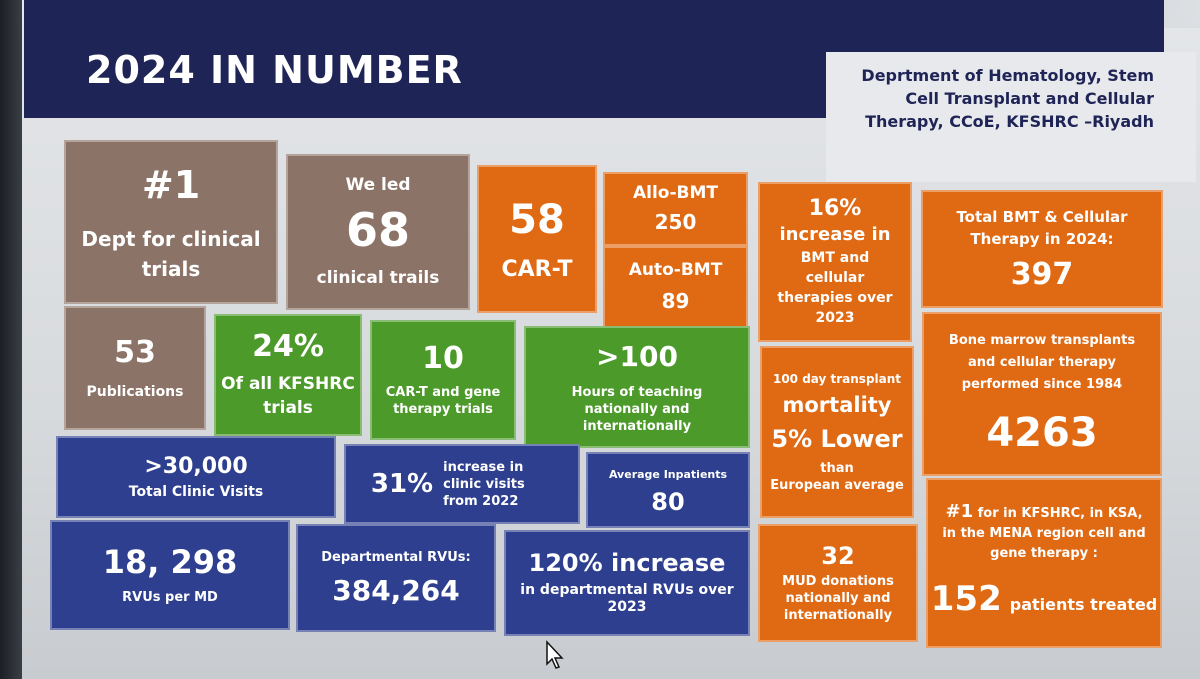  What do you see at coordinates (675, 221) in the screenshot?
I see `tile-value: 250` at bounding box center [675, 221].